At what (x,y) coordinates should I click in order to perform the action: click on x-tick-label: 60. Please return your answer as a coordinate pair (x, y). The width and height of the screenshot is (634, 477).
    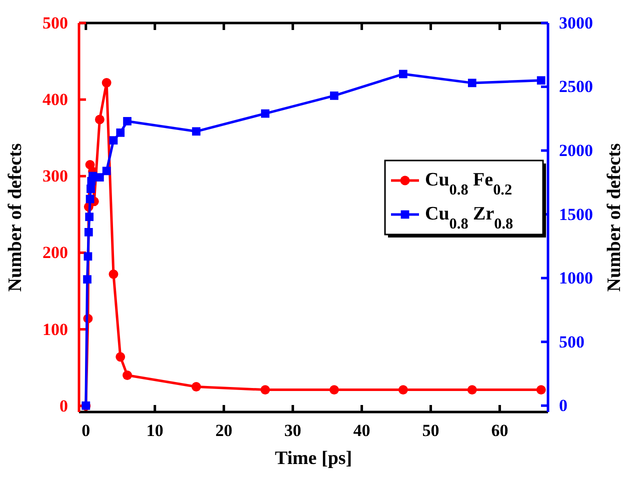
    Looking at the image, I should click on (499, 430).